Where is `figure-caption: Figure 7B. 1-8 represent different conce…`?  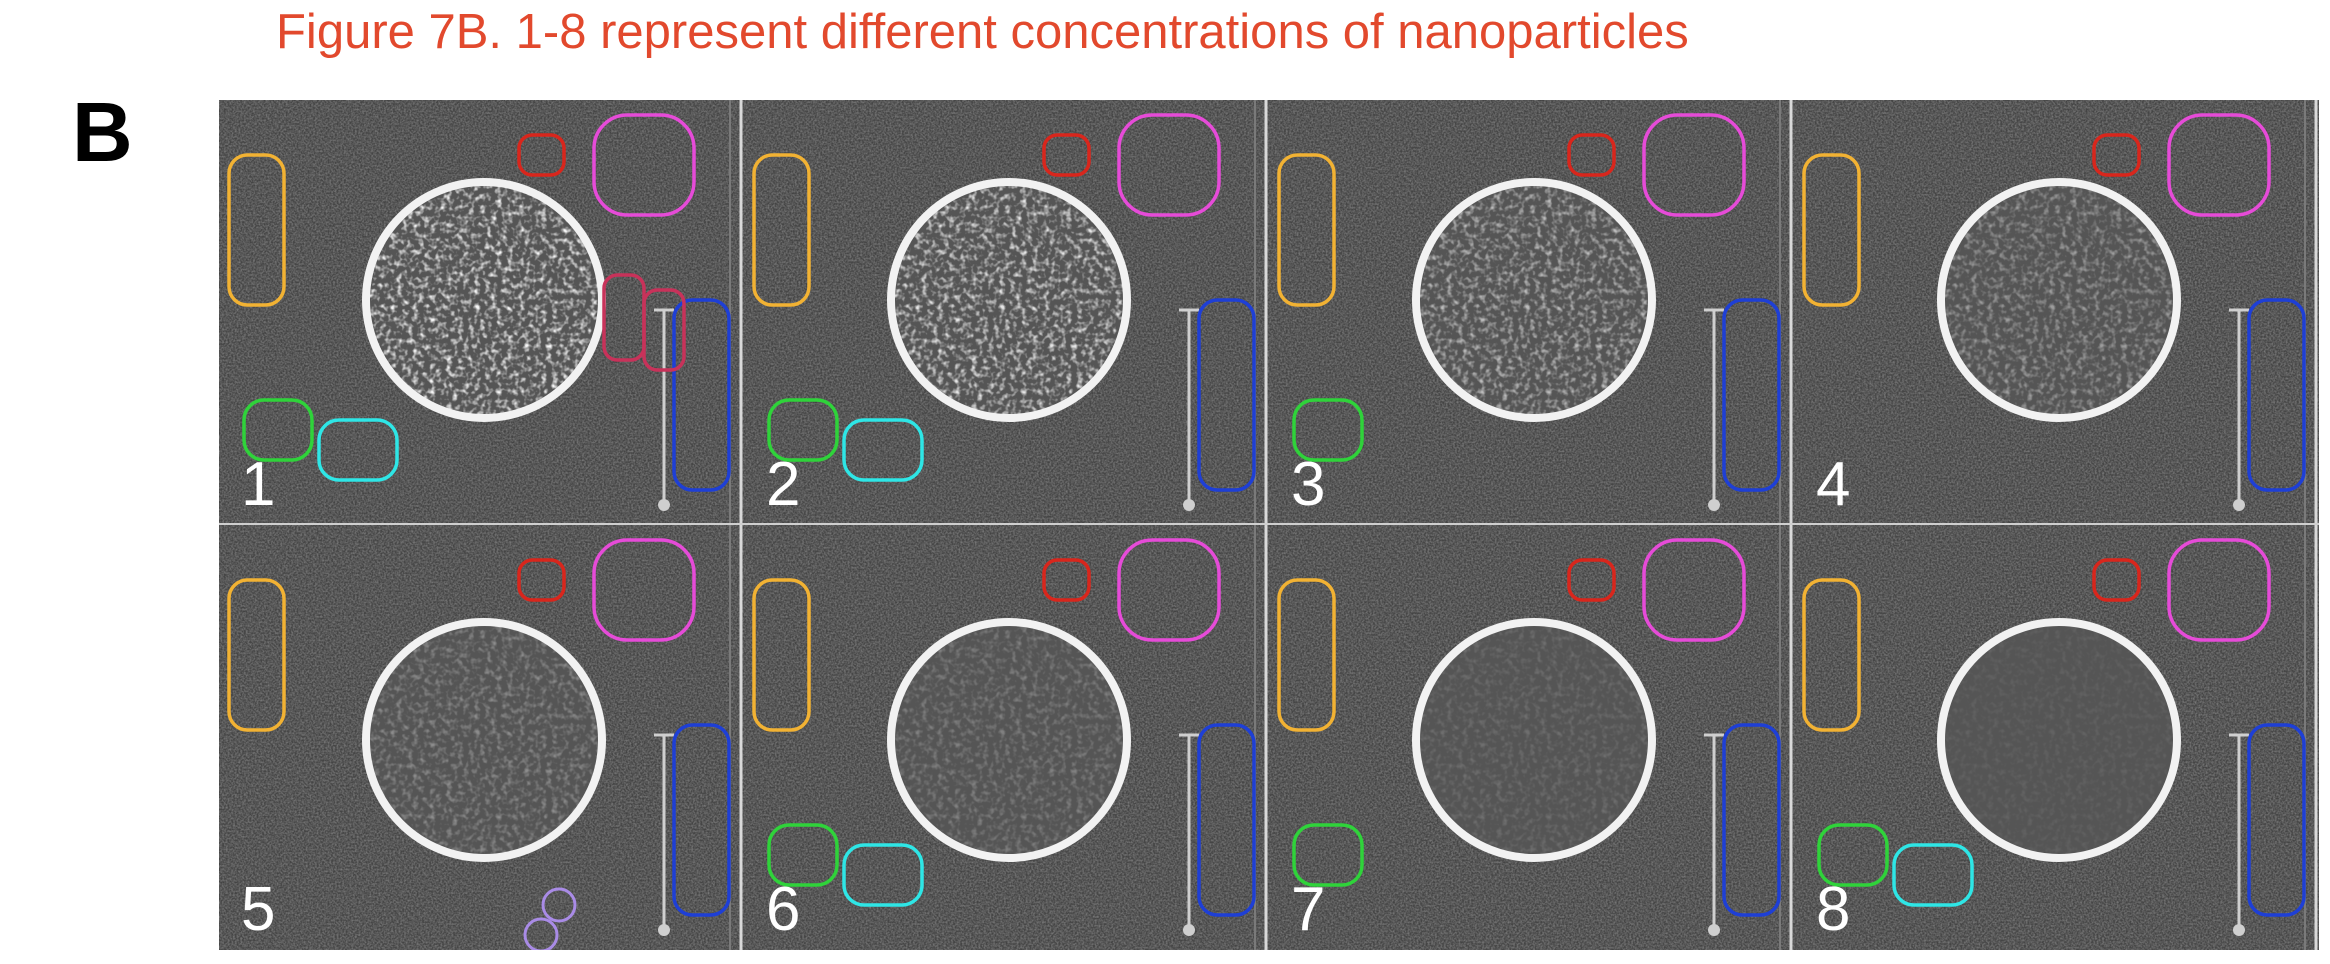 figure-caption: Figure 7B. 1-8 represent different conce… is located at coordinates (982, 32).